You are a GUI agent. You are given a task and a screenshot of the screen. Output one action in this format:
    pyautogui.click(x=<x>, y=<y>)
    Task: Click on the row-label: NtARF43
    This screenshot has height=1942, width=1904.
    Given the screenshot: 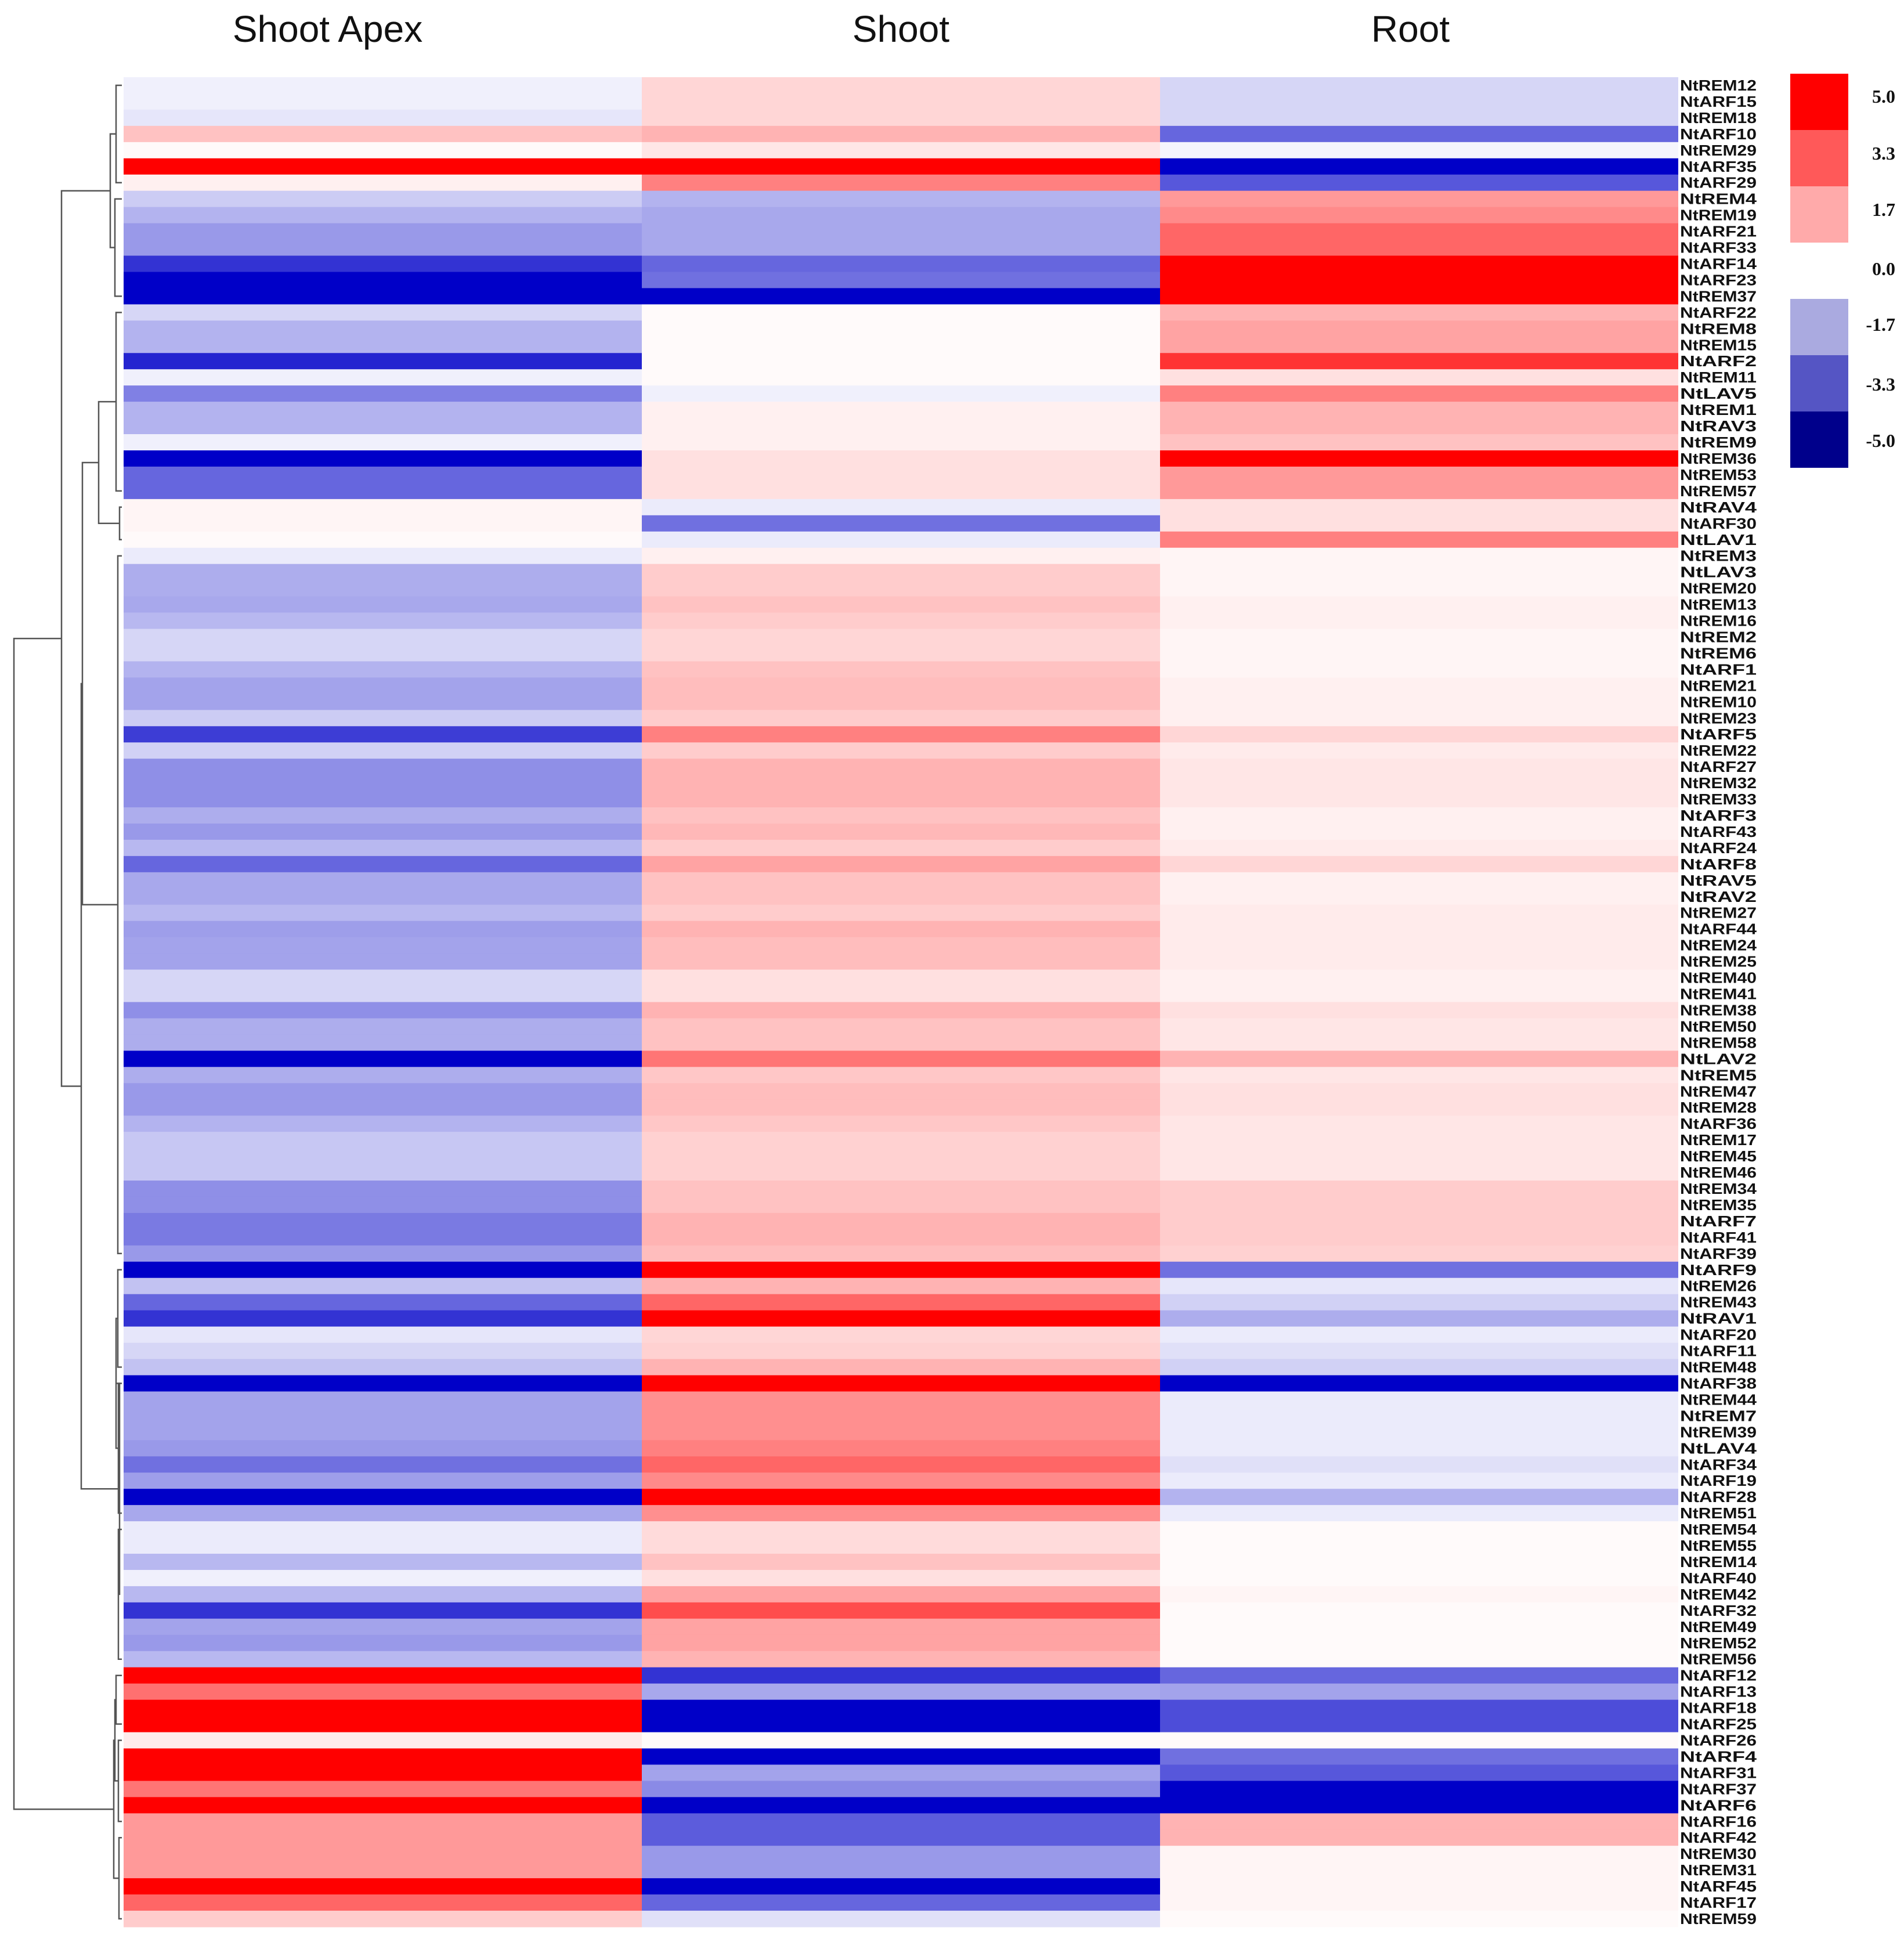 What is the action you would take?
    pyautogui.click(x=1718, y=831)
    